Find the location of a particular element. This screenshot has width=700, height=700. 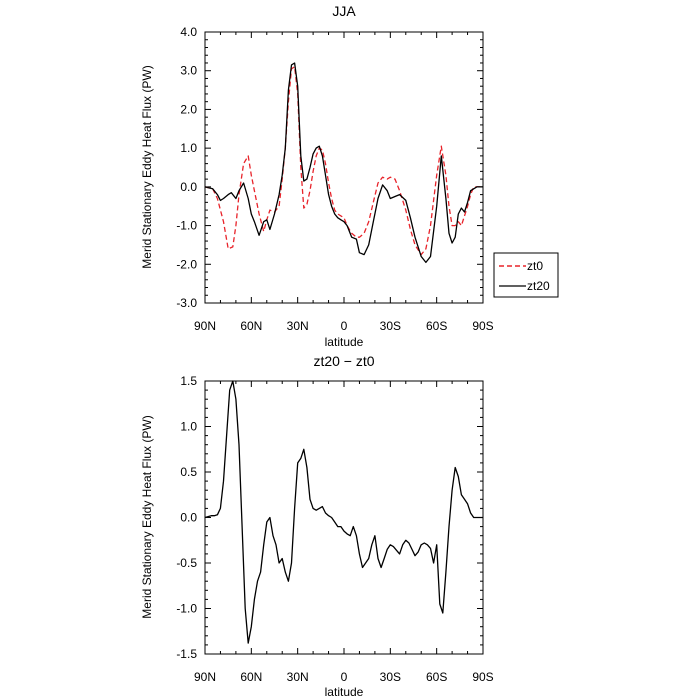

legend-label-zt0: zt0 is located at coordinates (535, 266).